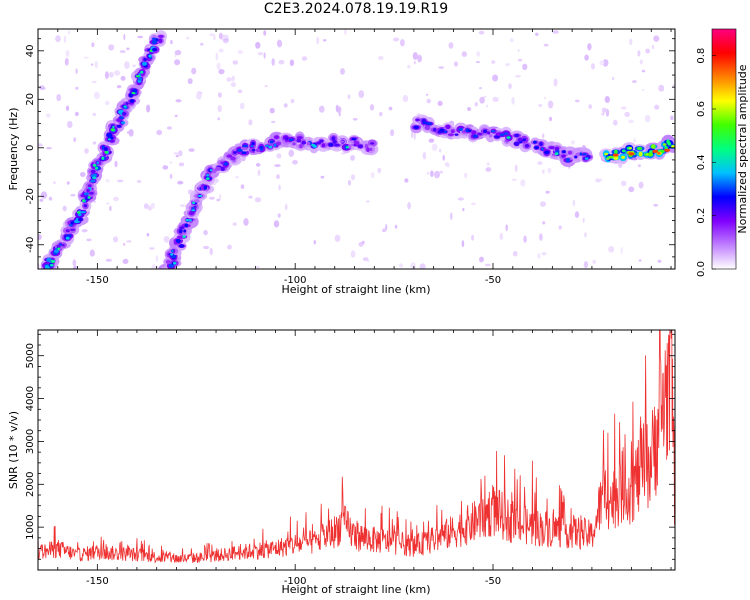 This screenshot has width=750, height=600. I want to click on spectrogram-ylabel: Frequency (Hz), so click(13, 149).